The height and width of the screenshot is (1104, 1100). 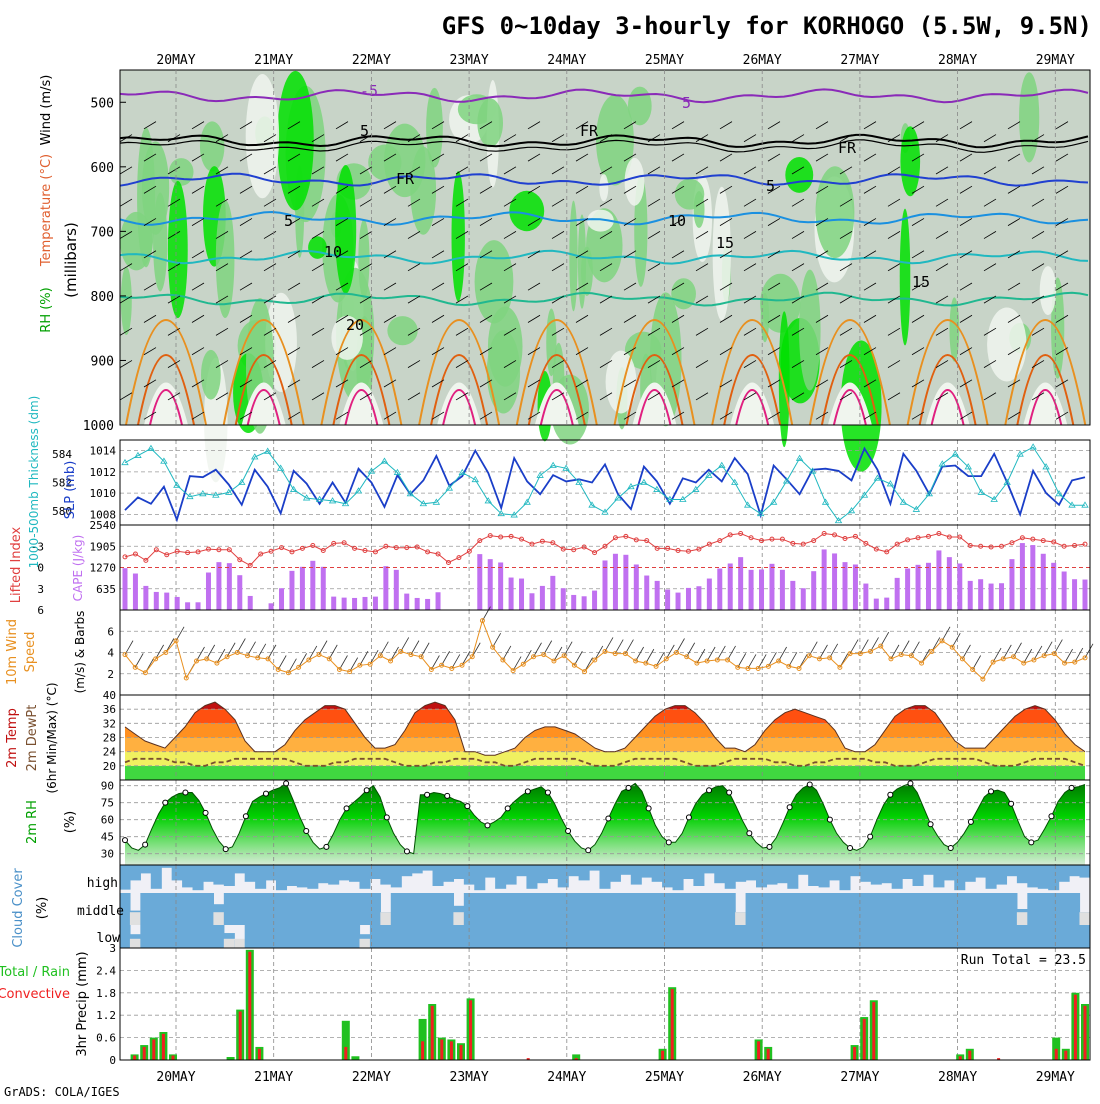 I want to click on precip-total-bar, so click(x=355, y=1058).